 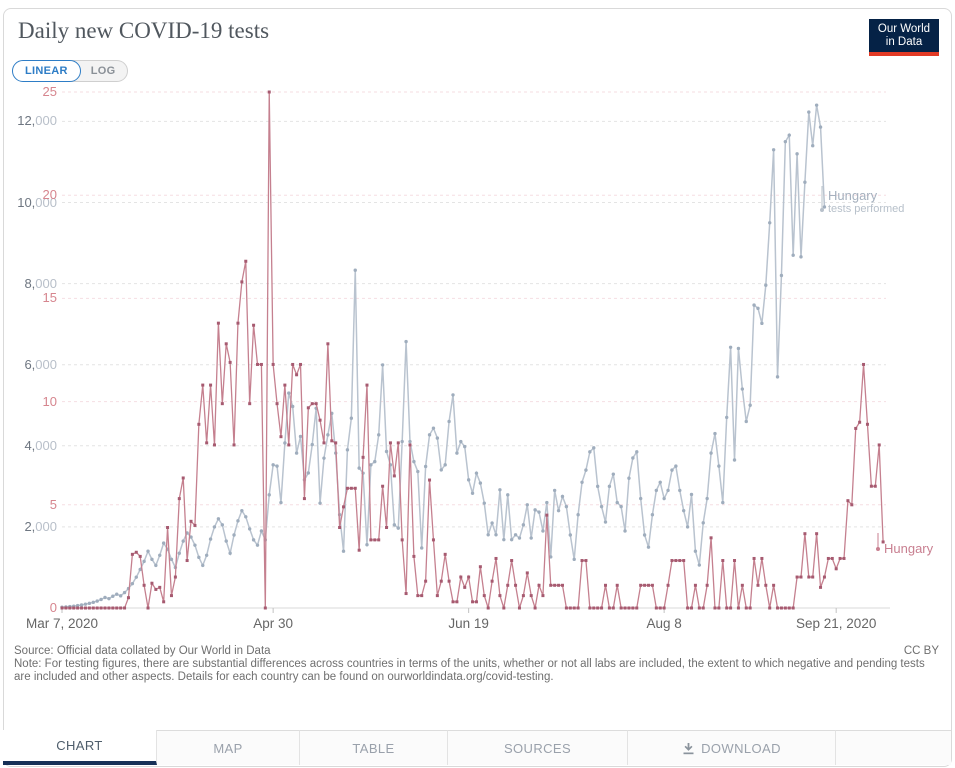 What do you see at coordinates (46, 71) in the screenshot?
I see `linear-toggle-button: LINEAR` at bounding box center [46, 71].